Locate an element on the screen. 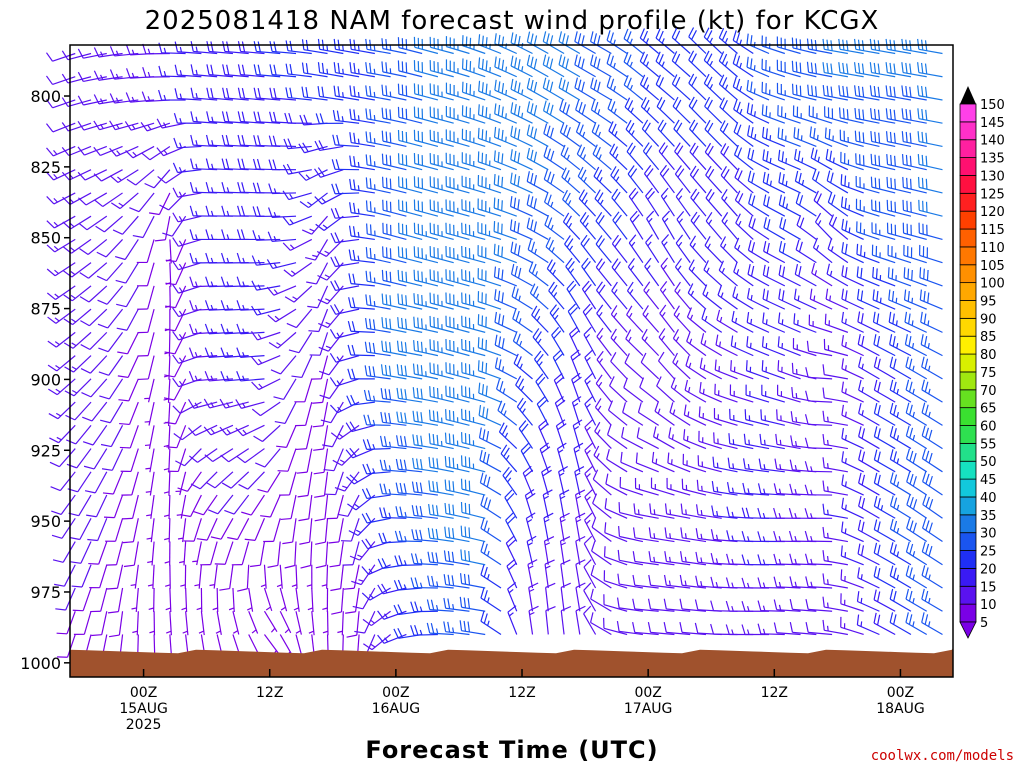 This screenshot has width=1024, height=768. colorbar-label: 95 is located at coordinates (988, 301).